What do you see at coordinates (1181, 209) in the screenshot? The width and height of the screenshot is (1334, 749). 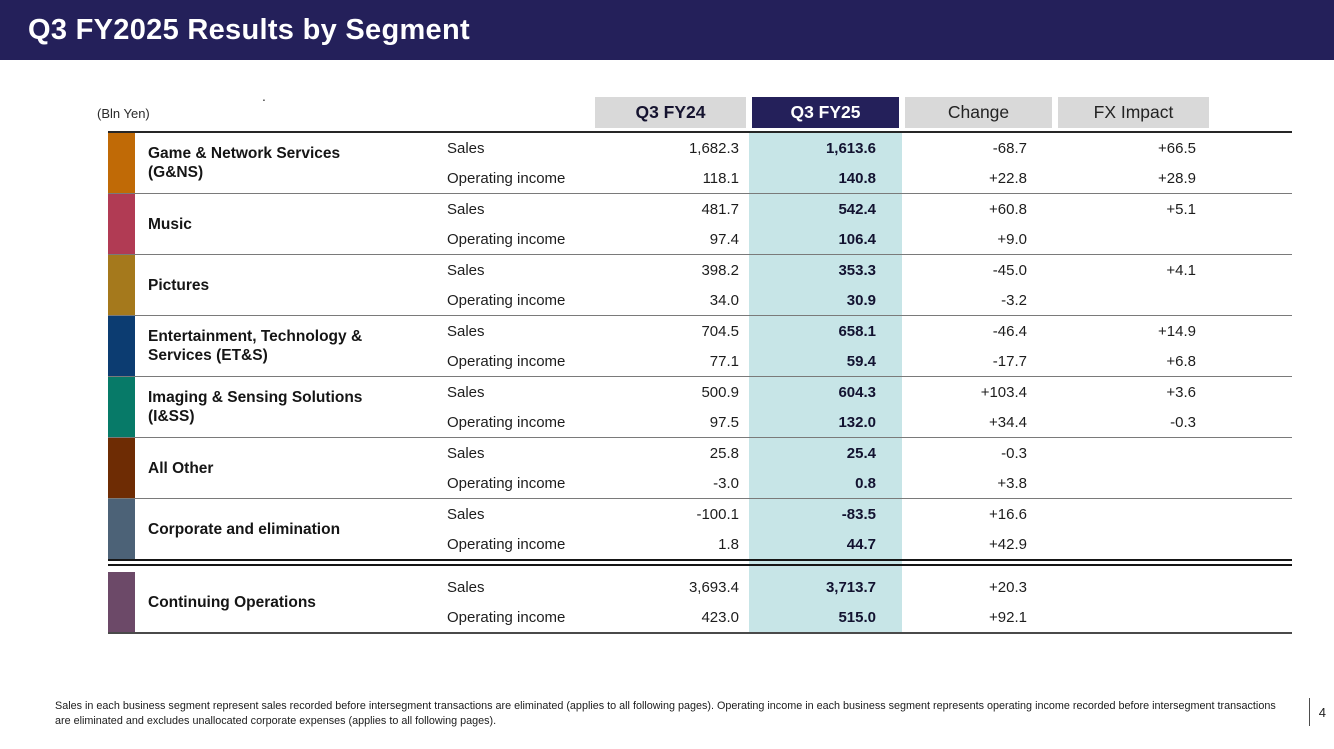 I see `value-sales-fx-impact: +5.1` at bounding box center [1181, 209].